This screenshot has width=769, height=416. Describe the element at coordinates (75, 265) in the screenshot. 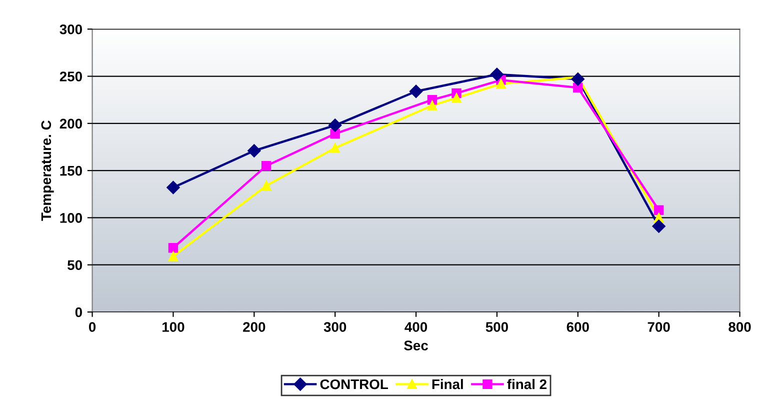

I see `y-tick-label: 50` at that location.